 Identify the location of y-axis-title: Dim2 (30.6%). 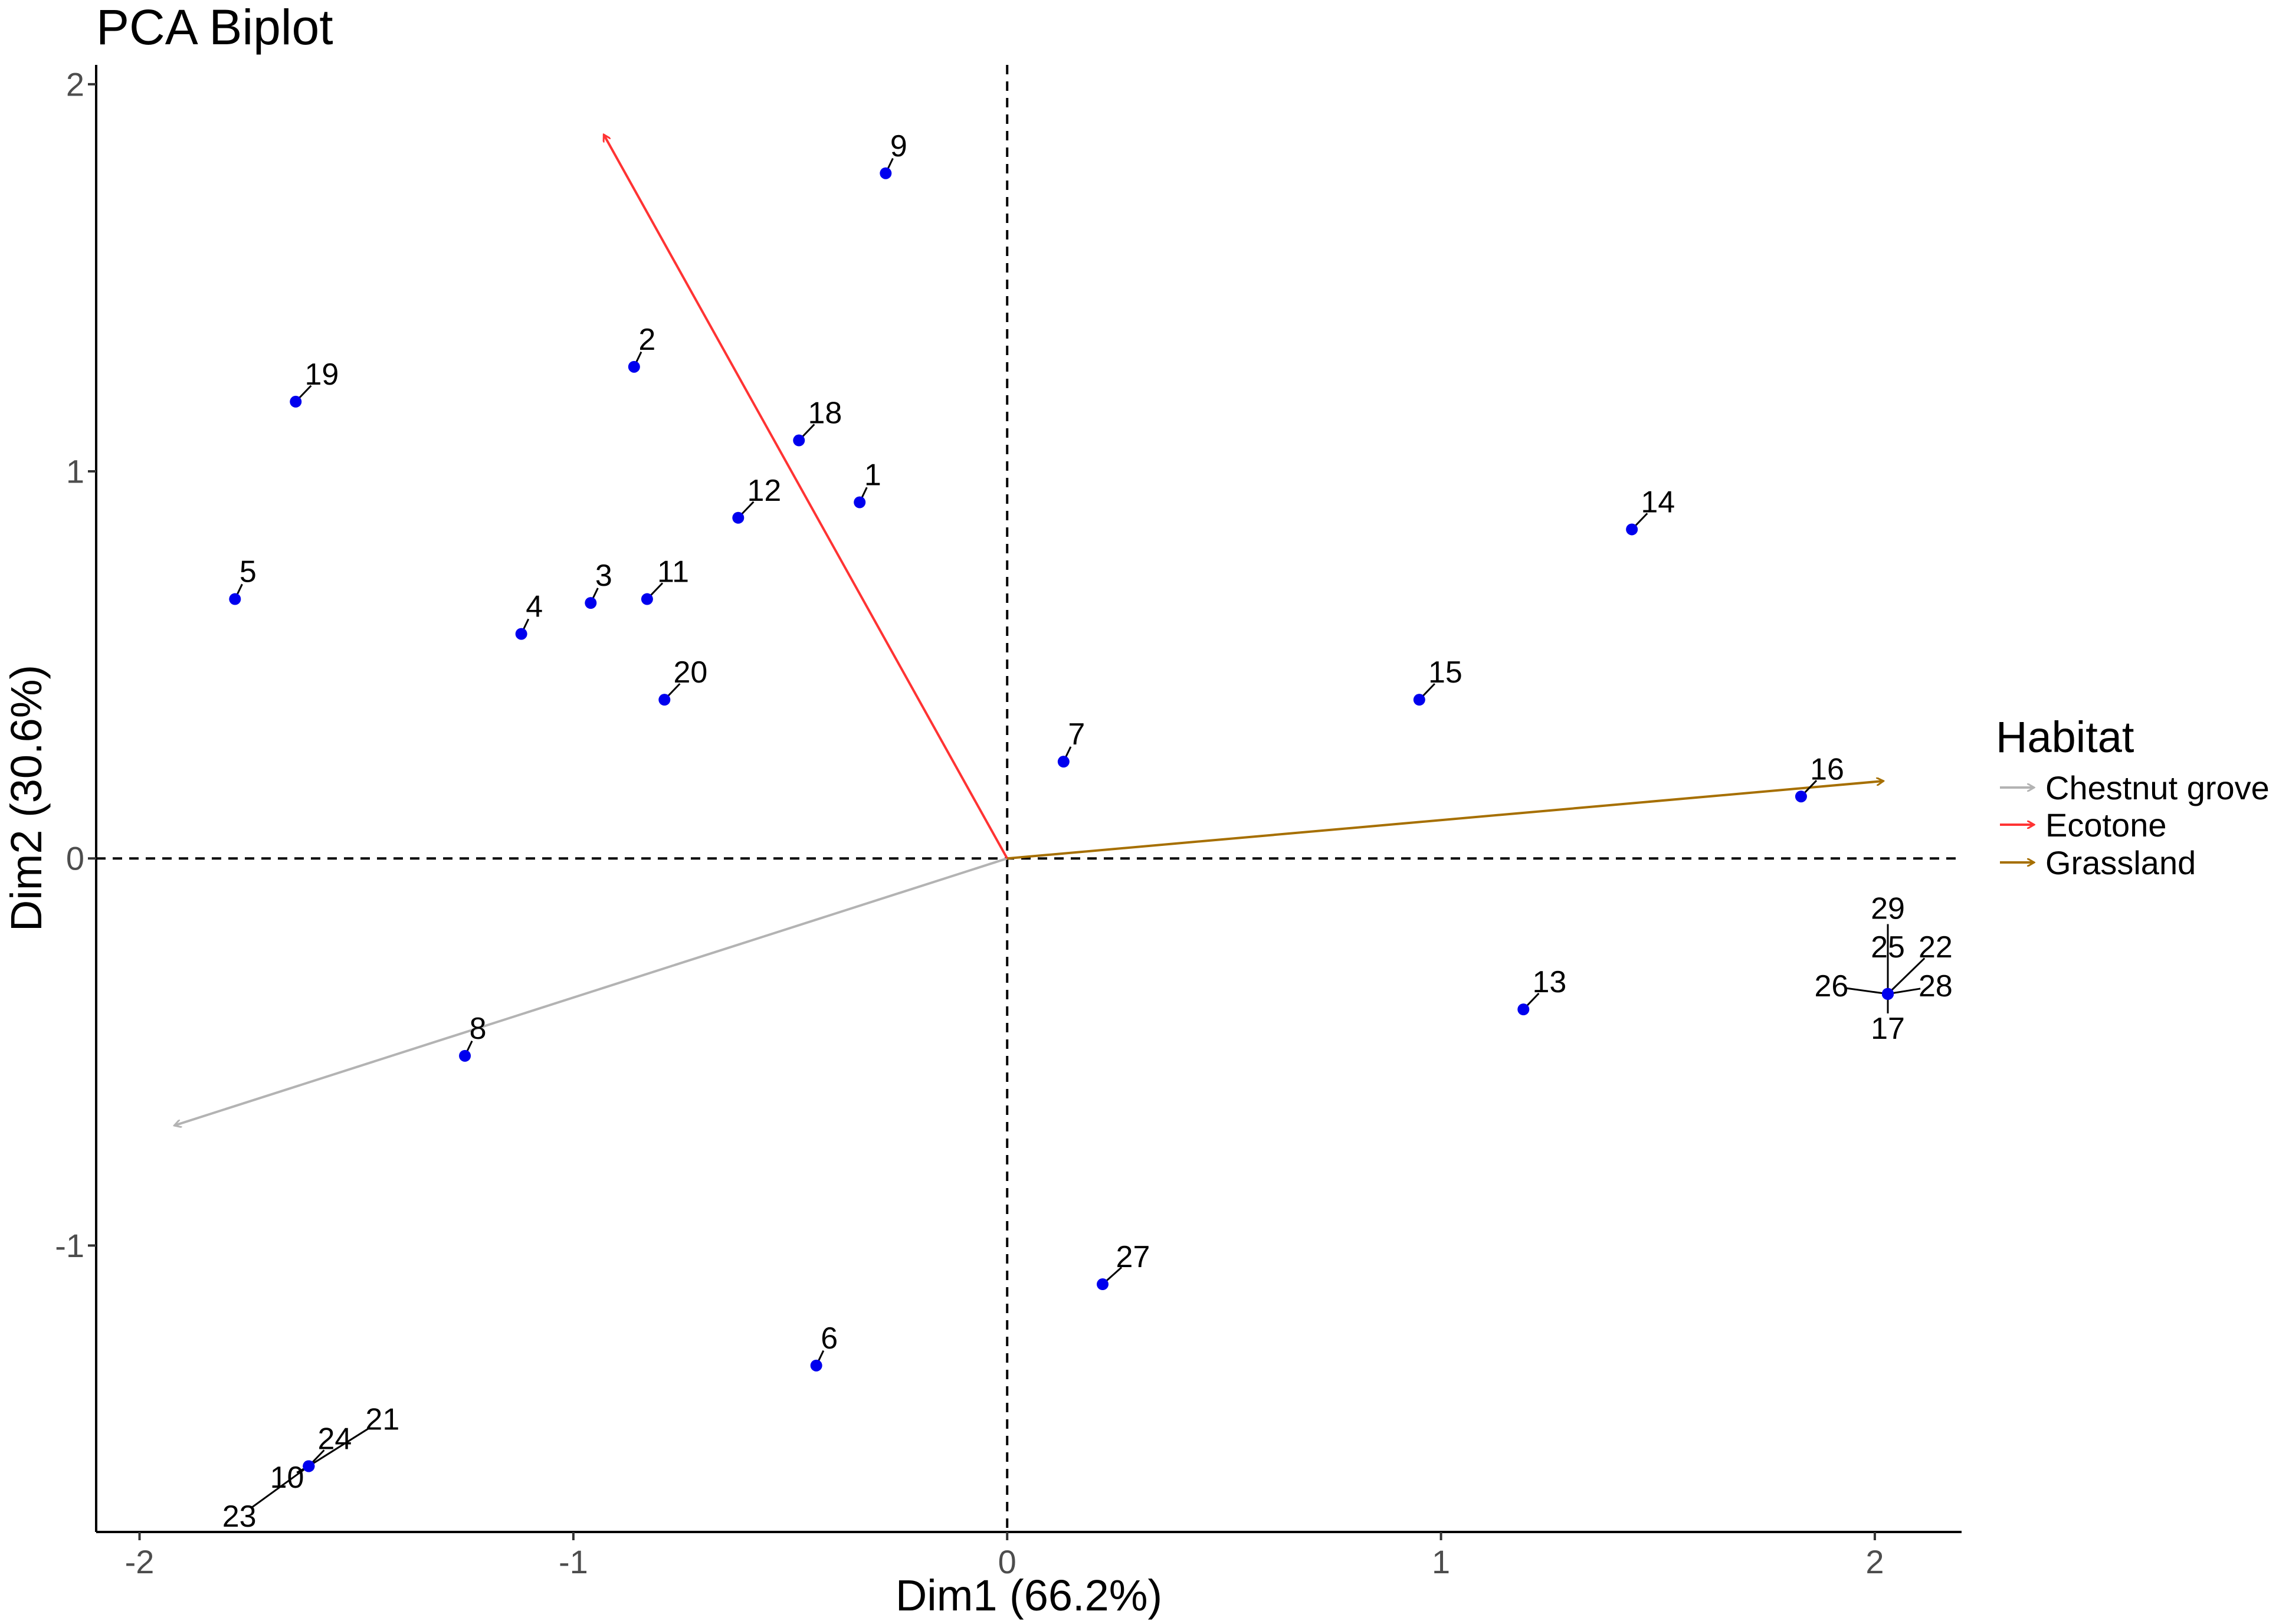
(27, 798).